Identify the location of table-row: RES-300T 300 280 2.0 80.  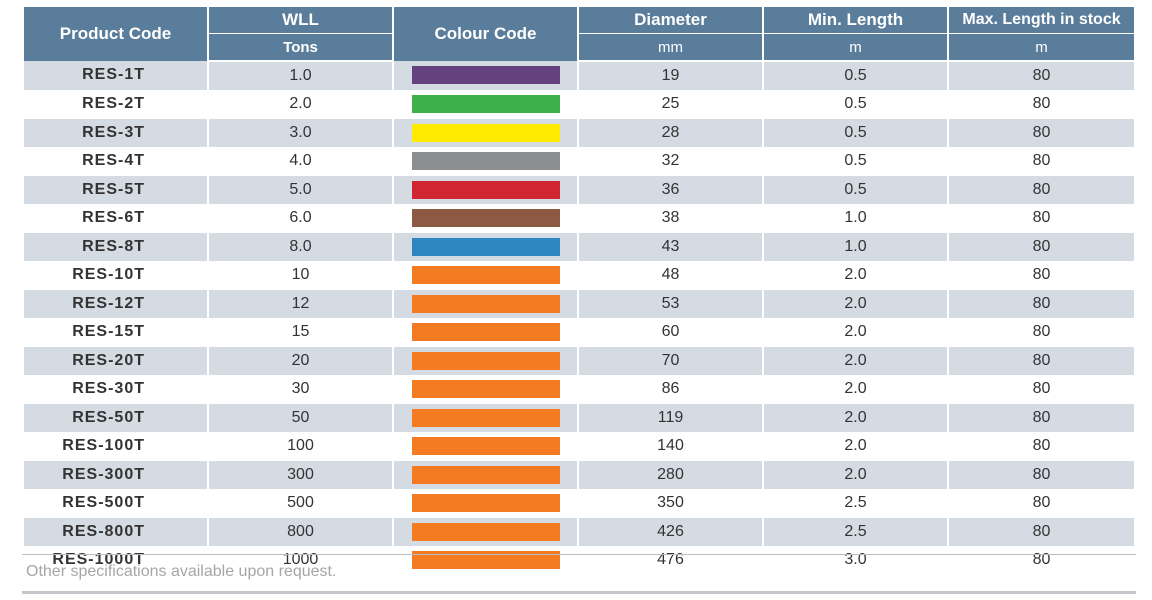
(579, 475).